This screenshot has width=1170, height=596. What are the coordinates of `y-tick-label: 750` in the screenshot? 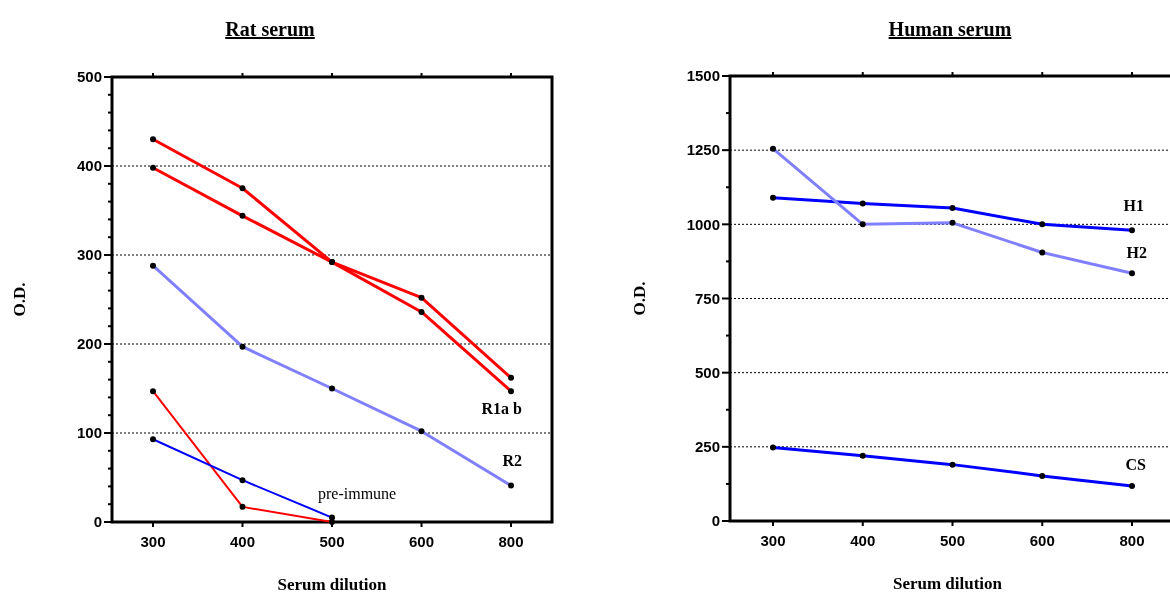 It's located at (707, 298).